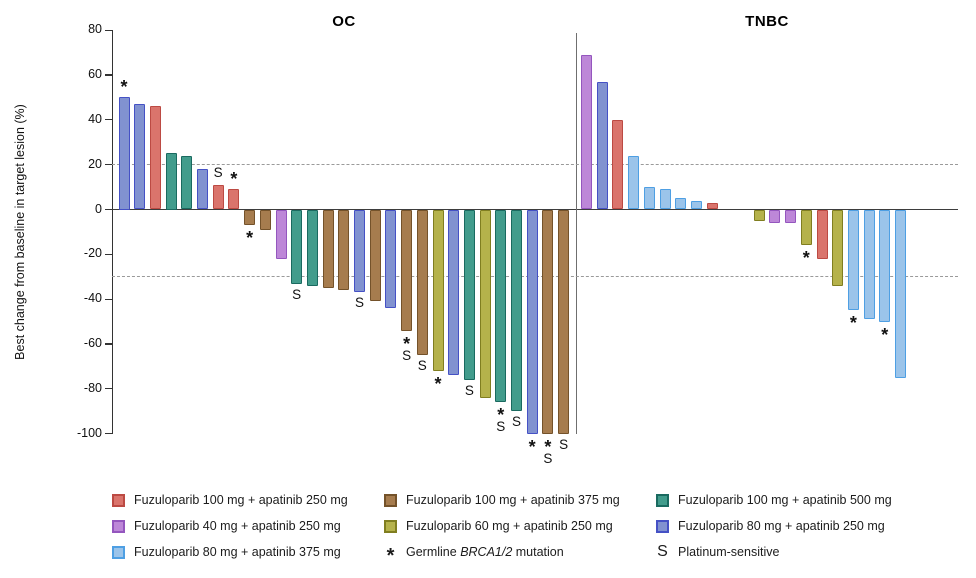  What do you see at coordinates (95, 163) in the screenshot?
I see `y-tick-label: 20` at bounding box center [95, 163].